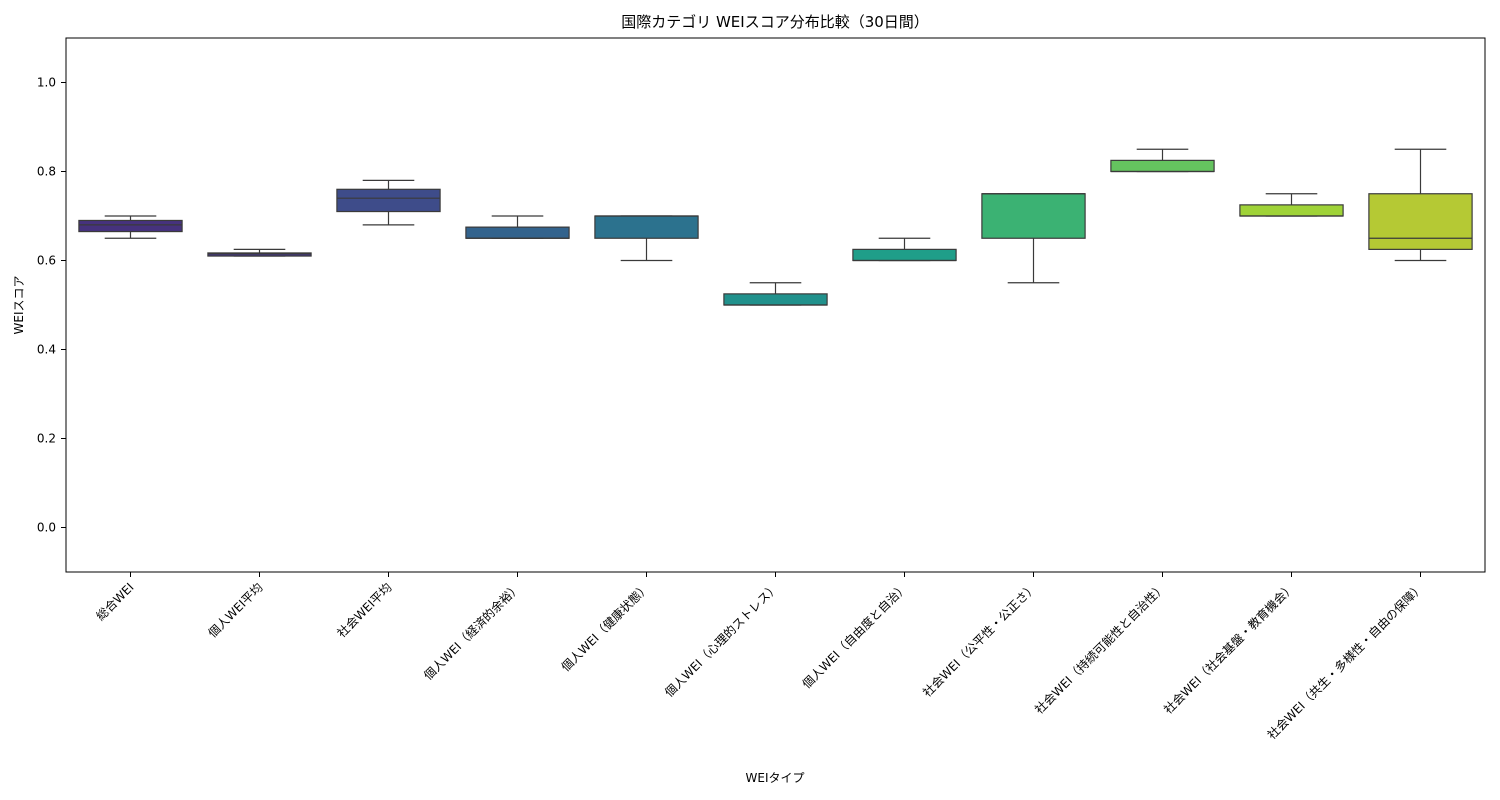  I want to click on x-tick-label: 社会WEI（持続可能性と自治性）, so click(1099, 648).